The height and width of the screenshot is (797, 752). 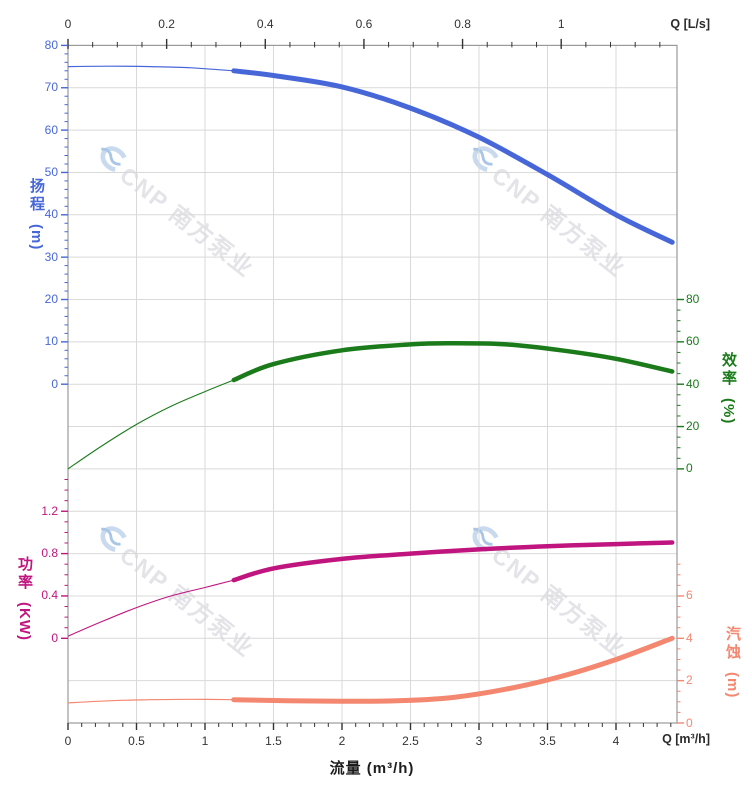 I want to click on head-axis-tick-label: 60, so click(x=51, y=129).